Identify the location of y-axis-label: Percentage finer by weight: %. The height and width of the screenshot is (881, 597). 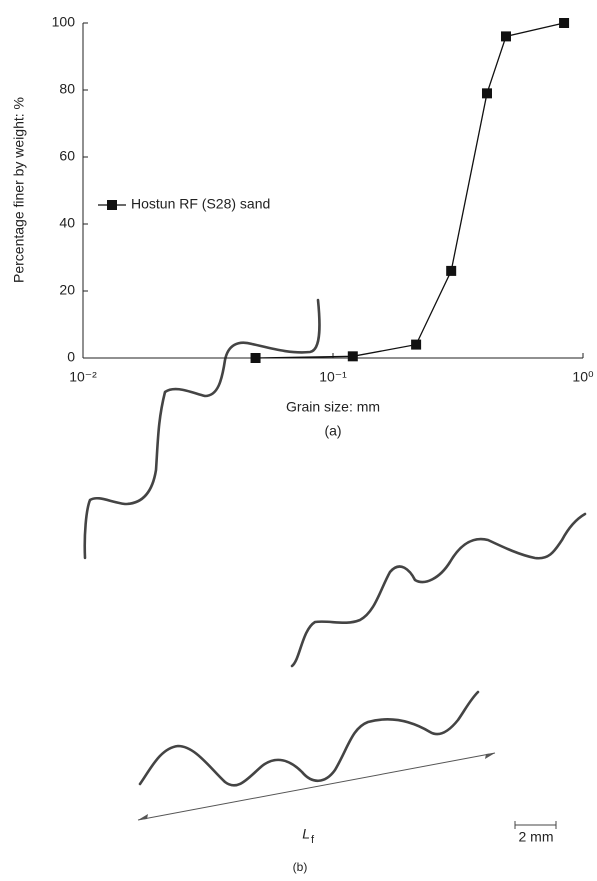
(19, 190).